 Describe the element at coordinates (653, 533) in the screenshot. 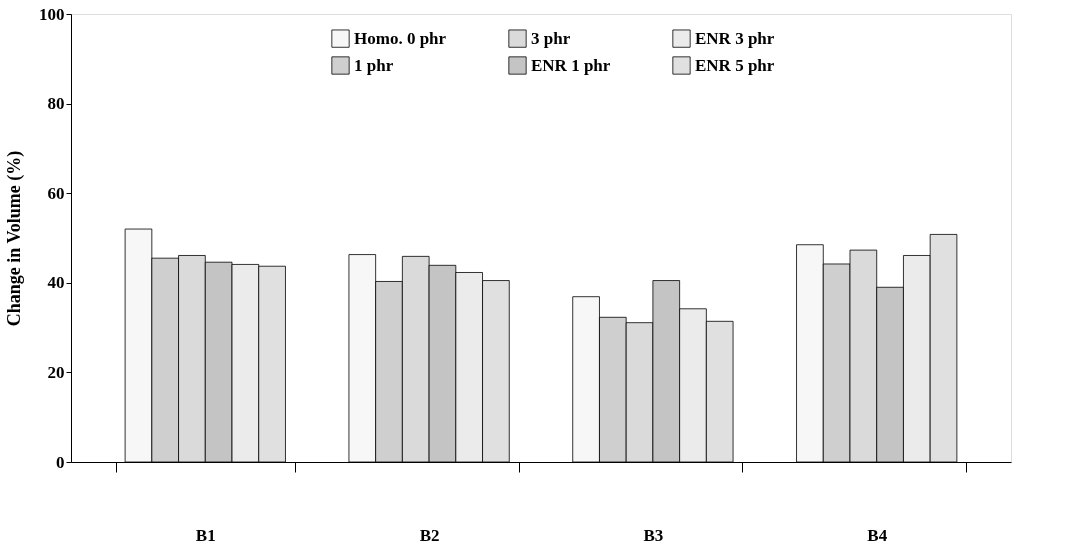

I see `x-tick-label: B3` at that location.